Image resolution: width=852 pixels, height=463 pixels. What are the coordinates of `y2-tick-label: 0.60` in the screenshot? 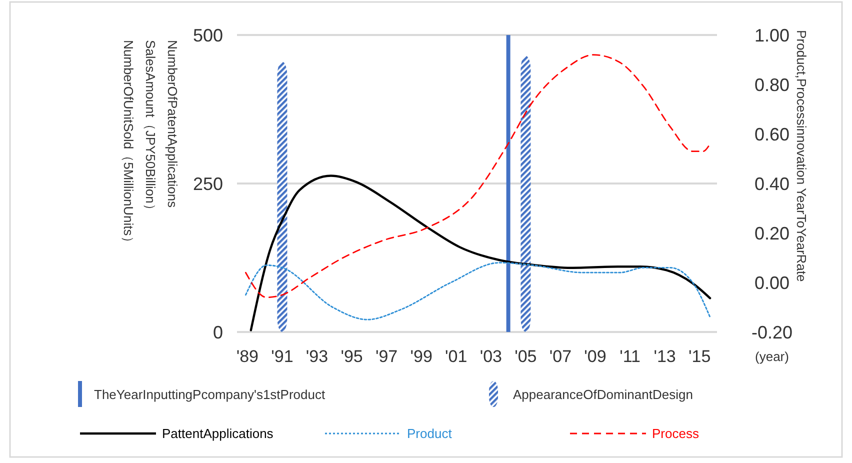 It's located at (772, 134).